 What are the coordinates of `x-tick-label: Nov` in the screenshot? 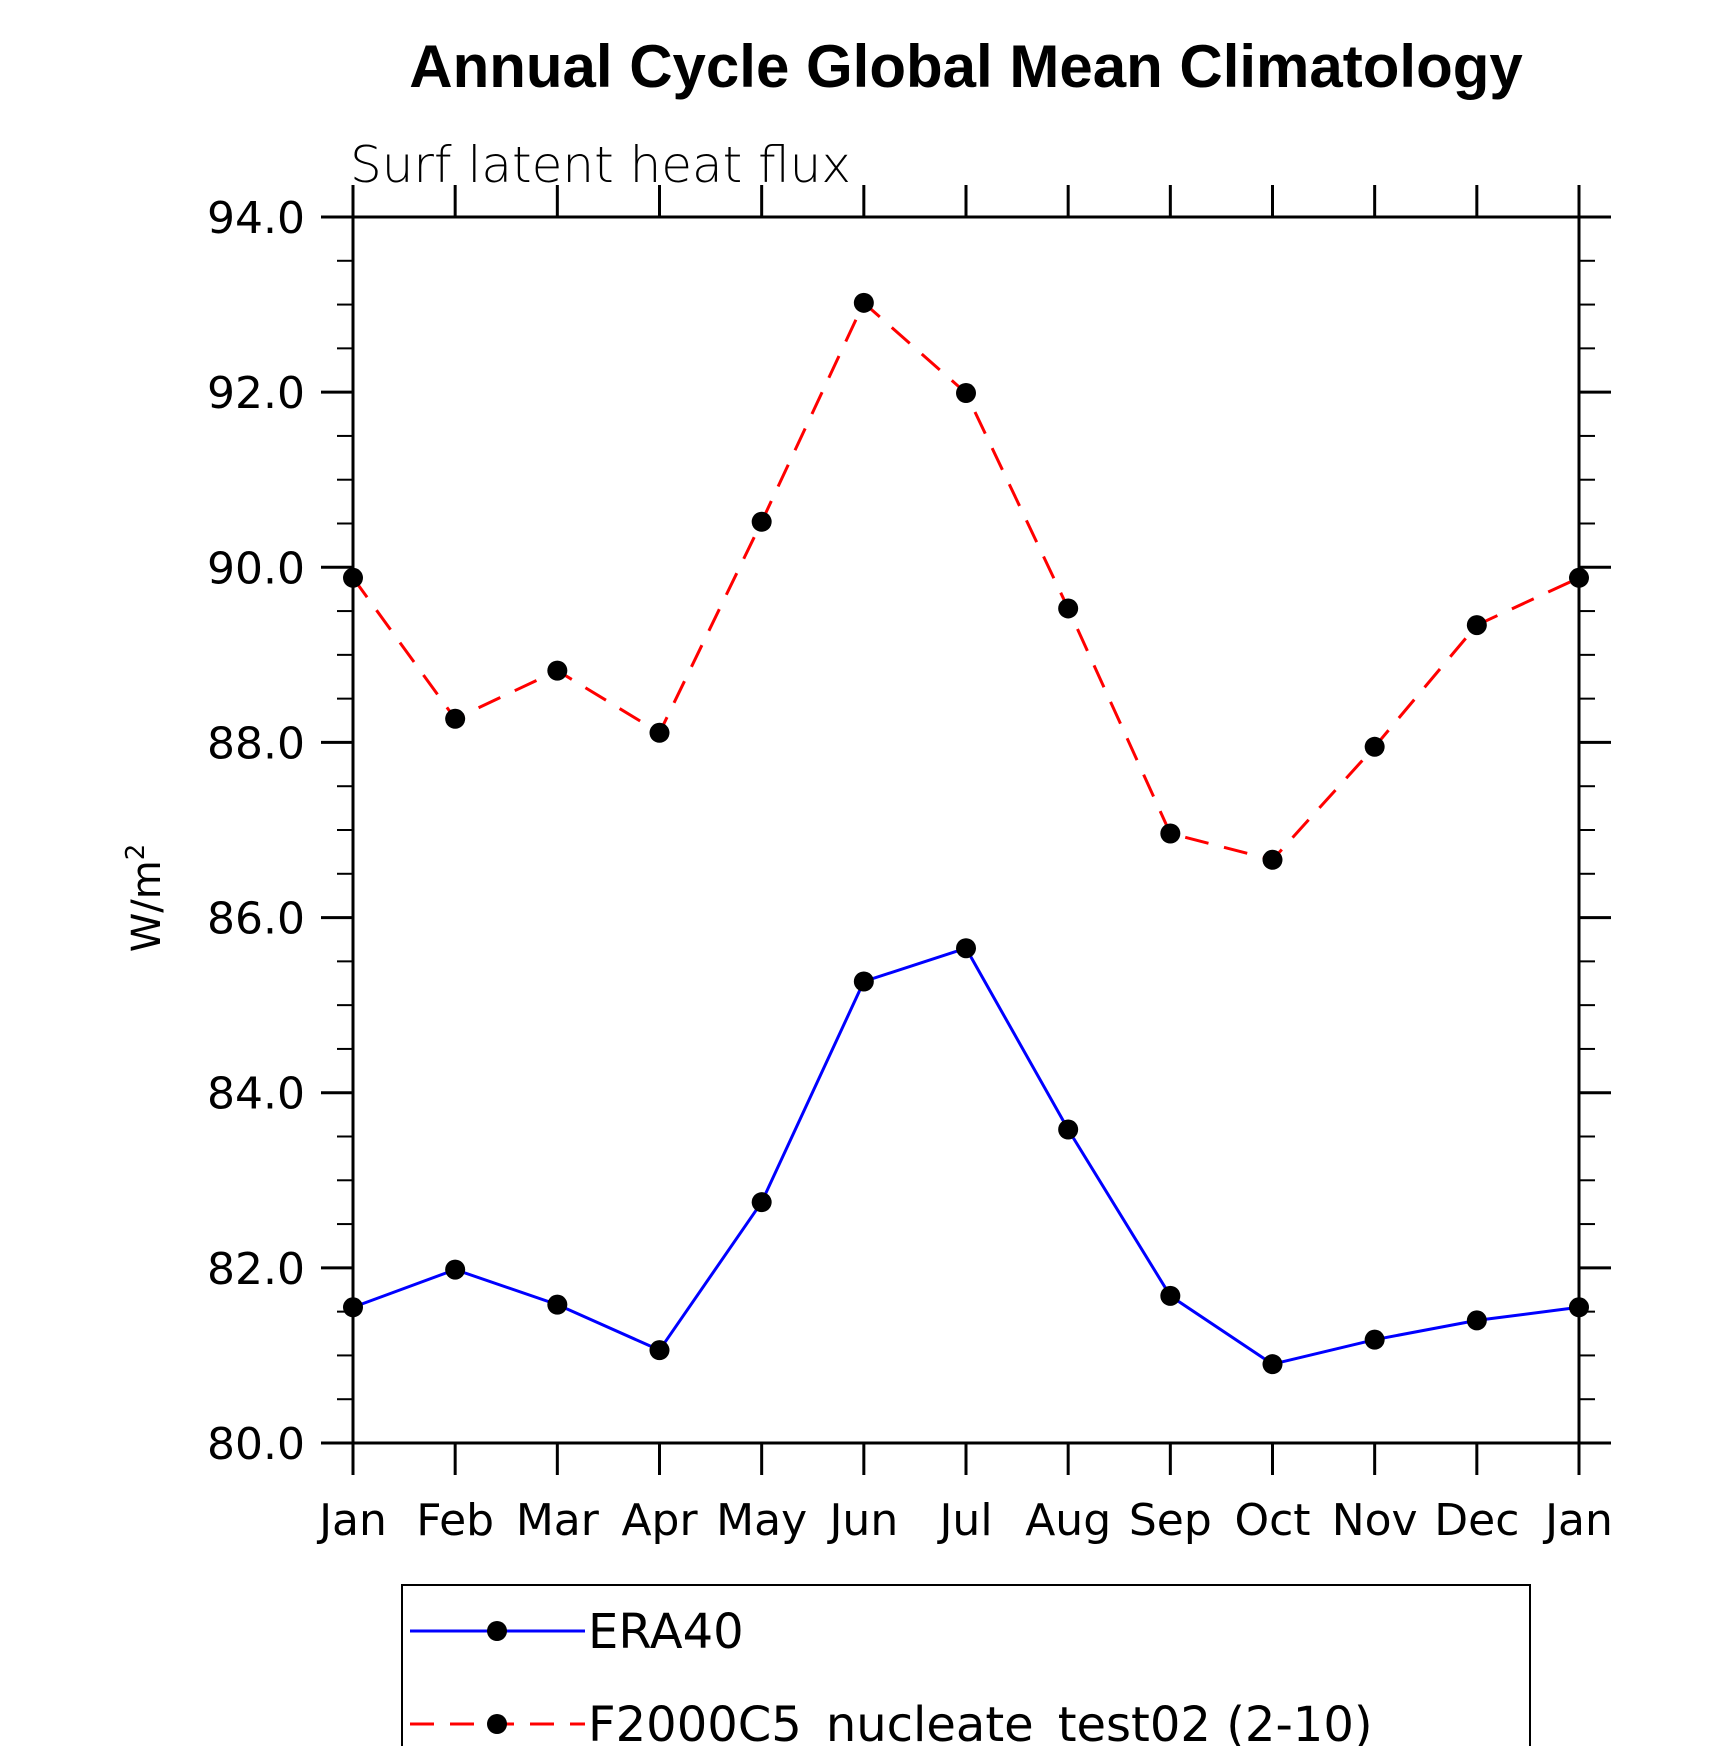 It's located at (1375, 1520).